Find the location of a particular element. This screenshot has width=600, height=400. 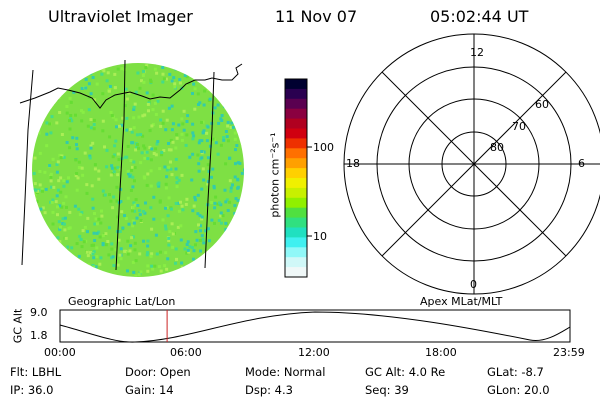

mlt-label-18: 18 is located at coordinates (353, 163).